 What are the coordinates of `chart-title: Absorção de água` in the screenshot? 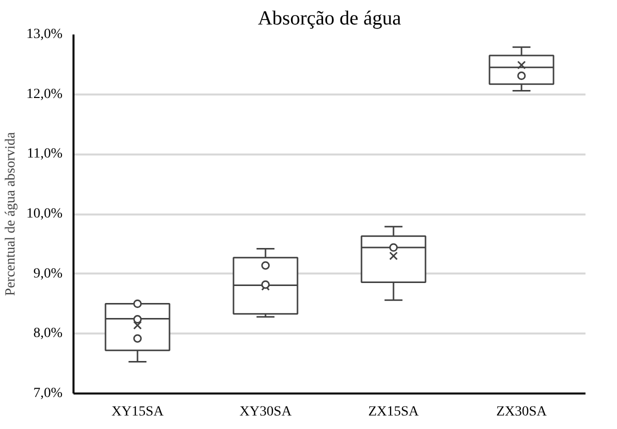 It's located at (330, 19).